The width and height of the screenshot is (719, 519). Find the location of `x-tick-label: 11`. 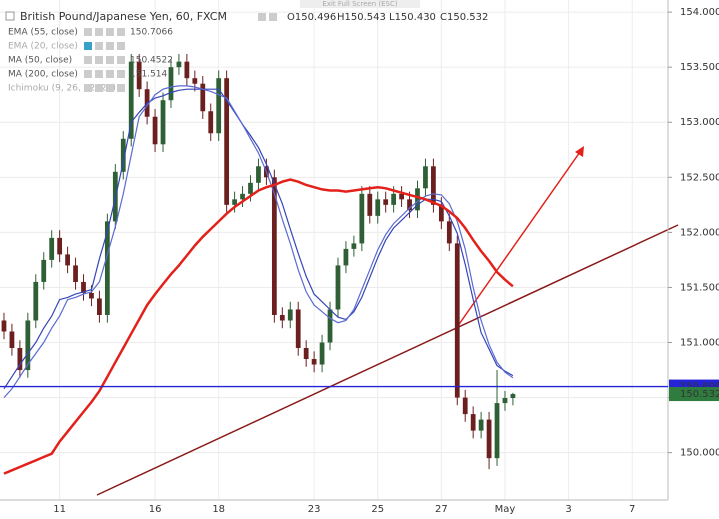

x-tick-label: 11 is located at coordinates (59, 509).